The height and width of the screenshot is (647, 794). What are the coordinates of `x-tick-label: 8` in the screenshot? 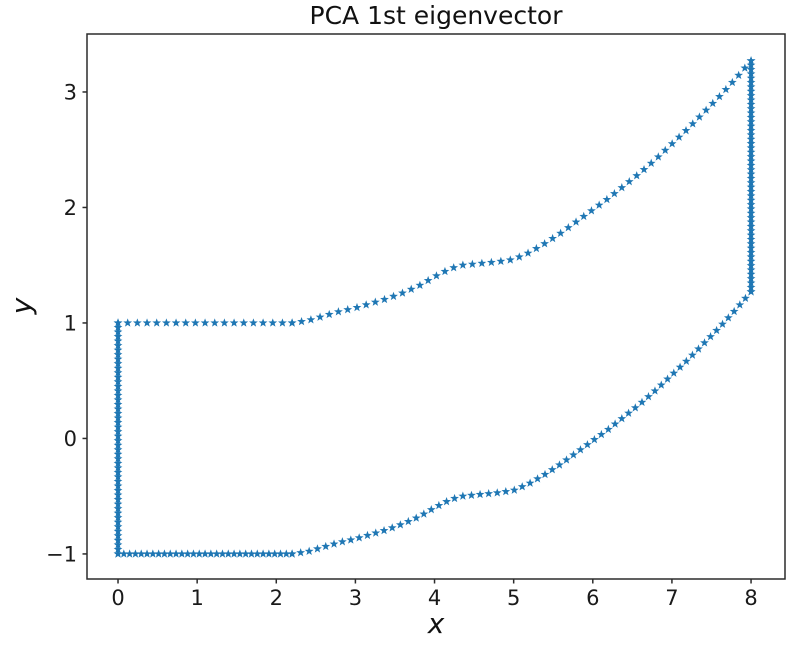 It's located at (750, 598).